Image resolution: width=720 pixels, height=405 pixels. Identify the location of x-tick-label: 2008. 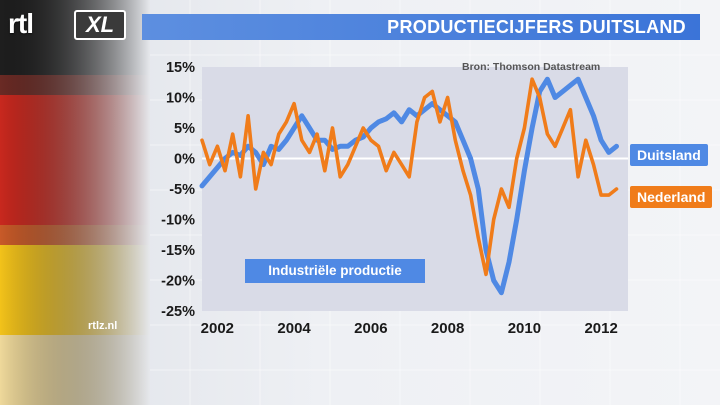
(447, 328).